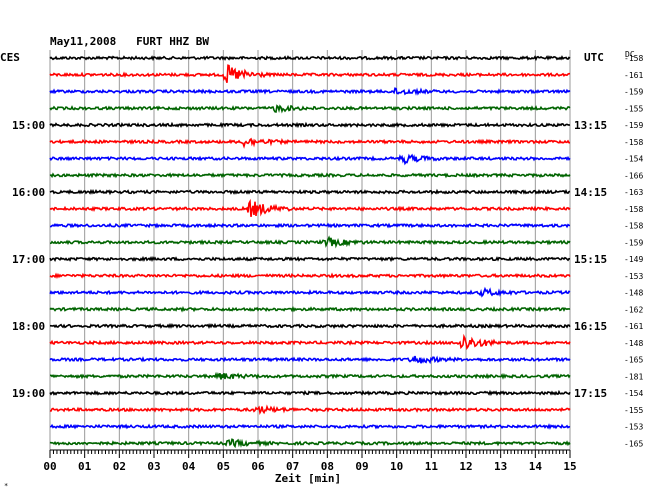 This screenshot has height=494, width=650. Describe the element at coordinates (28, 393) in the screenshot. I see `left-time-label: 19:00` at that location.